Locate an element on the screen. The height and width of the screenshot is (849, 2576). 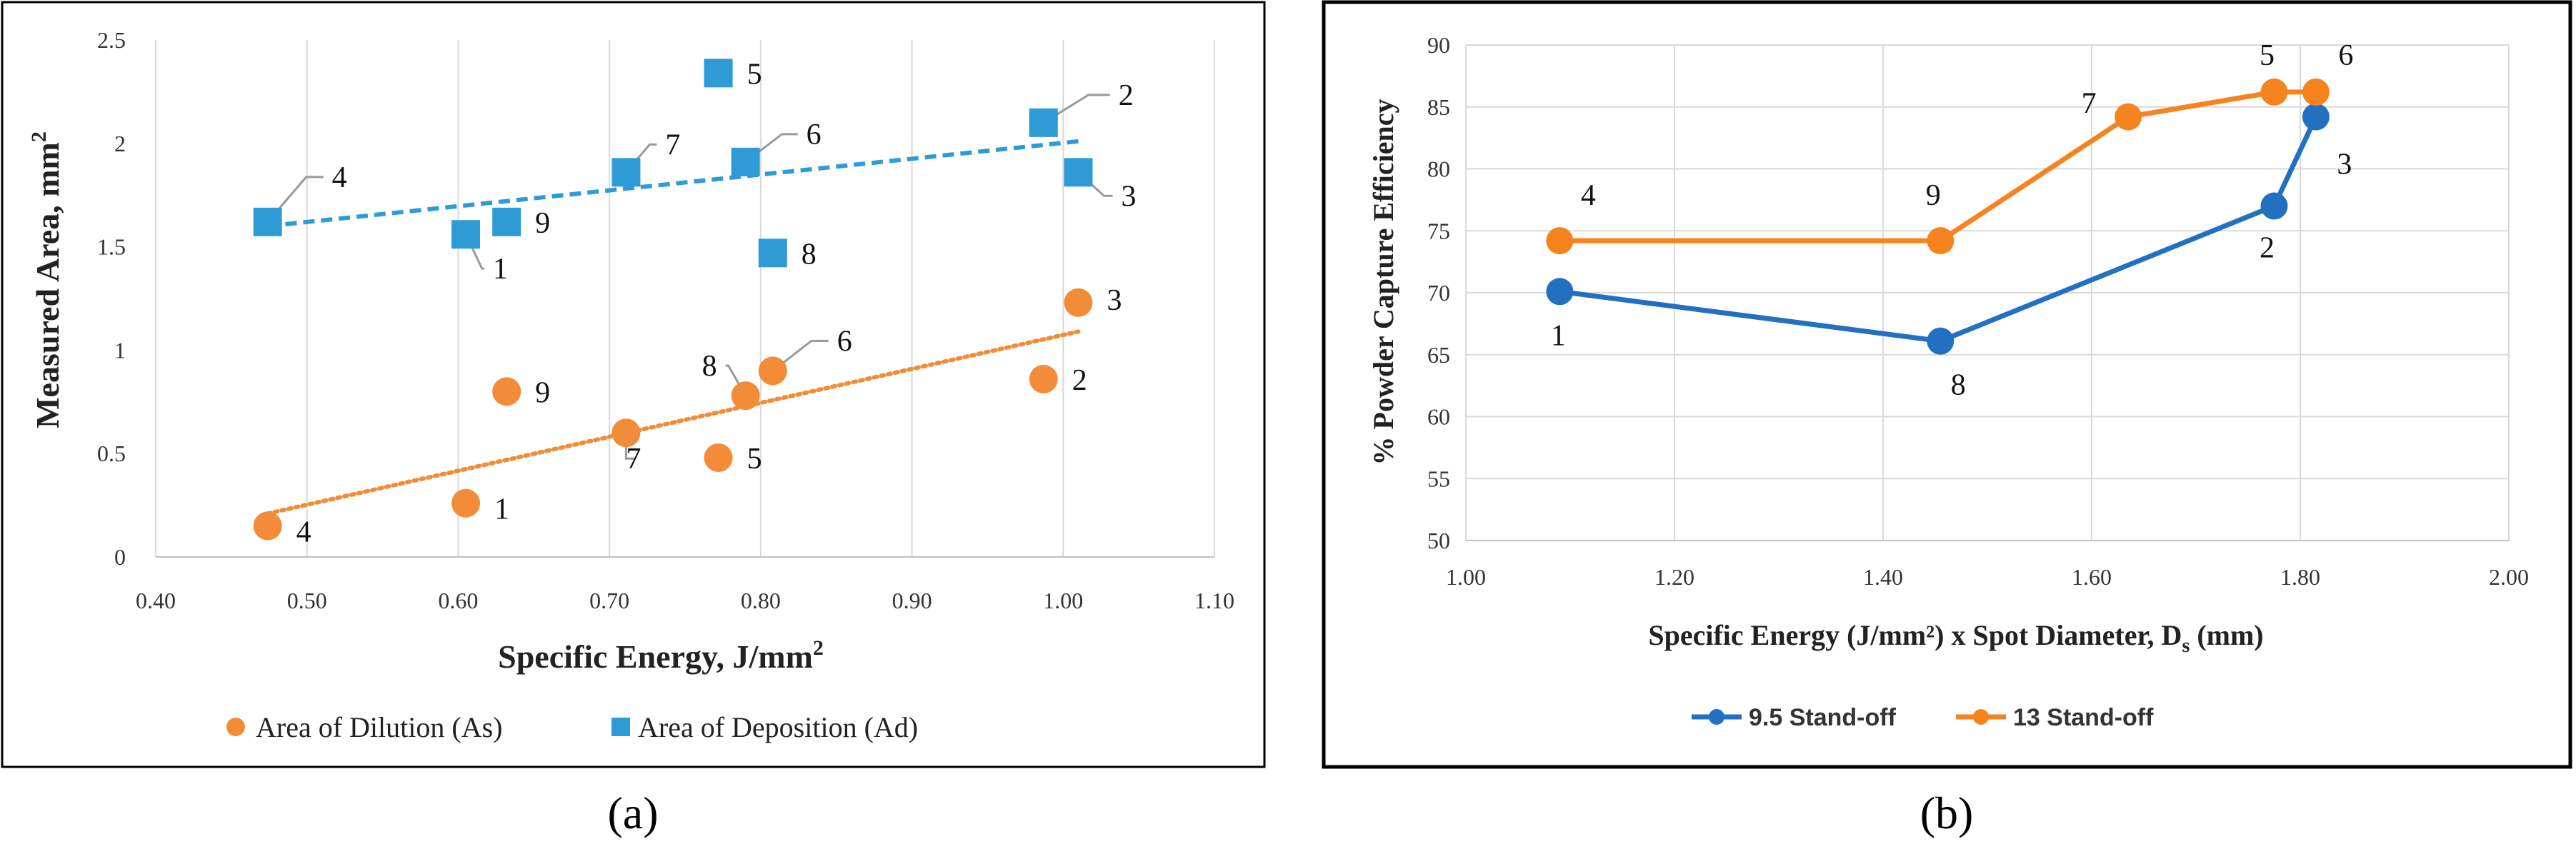
chart-b-xtick-label: 1.60 is located at coordinates (2092, 577).